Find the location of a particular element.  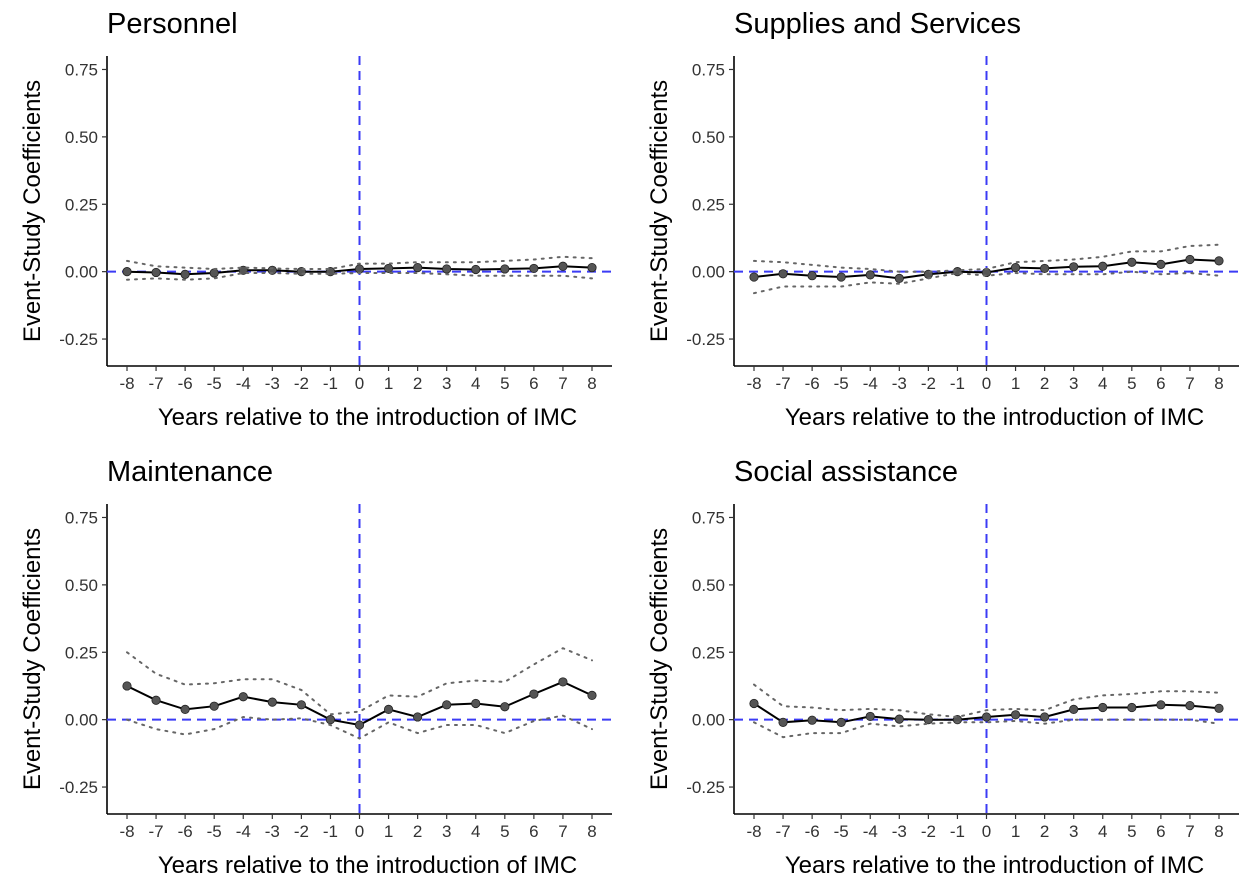

x-tick-label: -7 is located at coordinates (156, 383).